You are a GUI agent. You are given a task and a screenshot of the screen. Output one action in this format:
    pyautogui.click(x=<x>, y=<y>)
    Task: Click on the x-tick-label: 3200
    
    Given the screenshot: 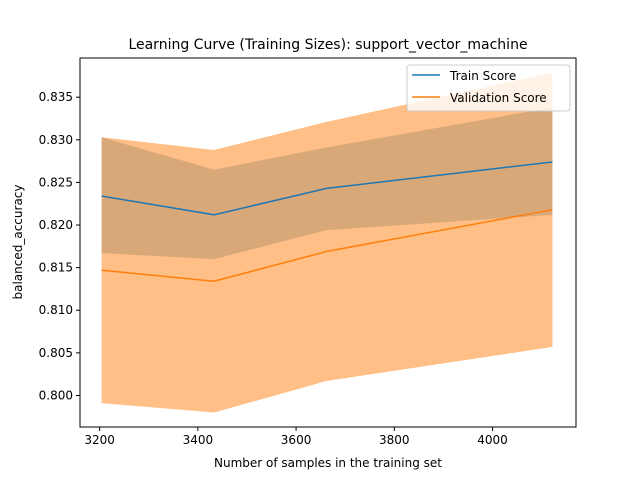 What is the action you would take?
    pyautogui.click(x=99, y=440)
    